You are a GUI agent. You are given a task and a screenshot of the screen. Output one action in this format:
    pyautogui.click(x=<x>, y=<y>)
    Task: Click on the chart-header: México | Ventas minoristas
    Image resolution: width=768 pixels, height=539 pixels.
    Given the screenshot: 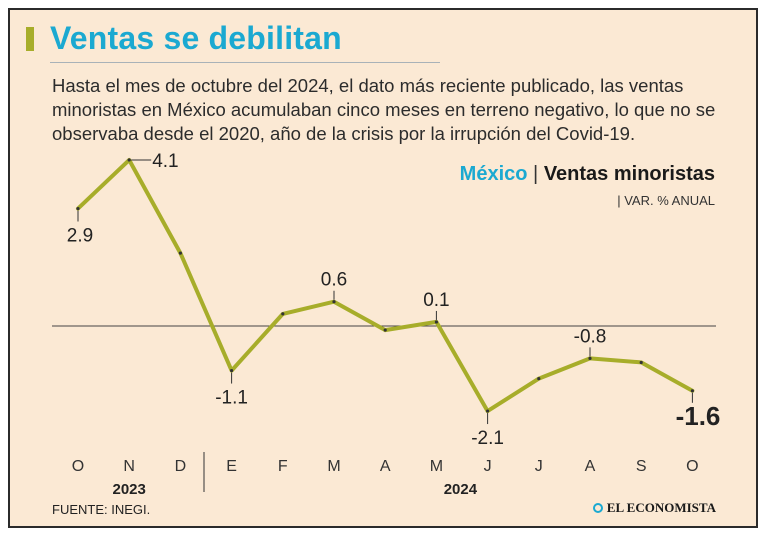 What is the action you would take?
    pyautogui.click(x=587, y=174)
    